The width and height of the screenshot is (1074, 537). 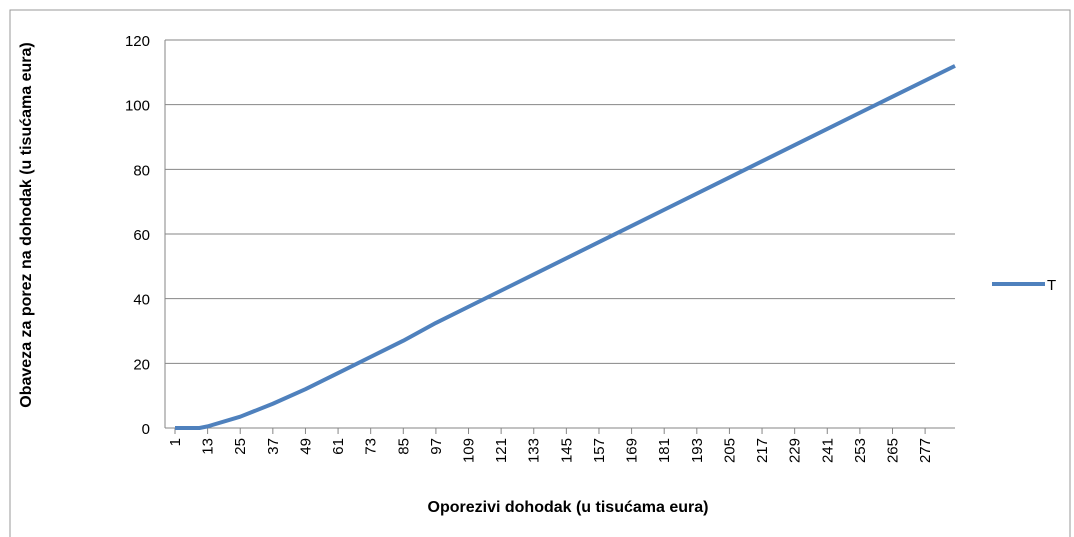 What do you see at coordinates (469, 450) in the screenshot?
I see `x-tick-label: 109` at bounding box center [469, 450].